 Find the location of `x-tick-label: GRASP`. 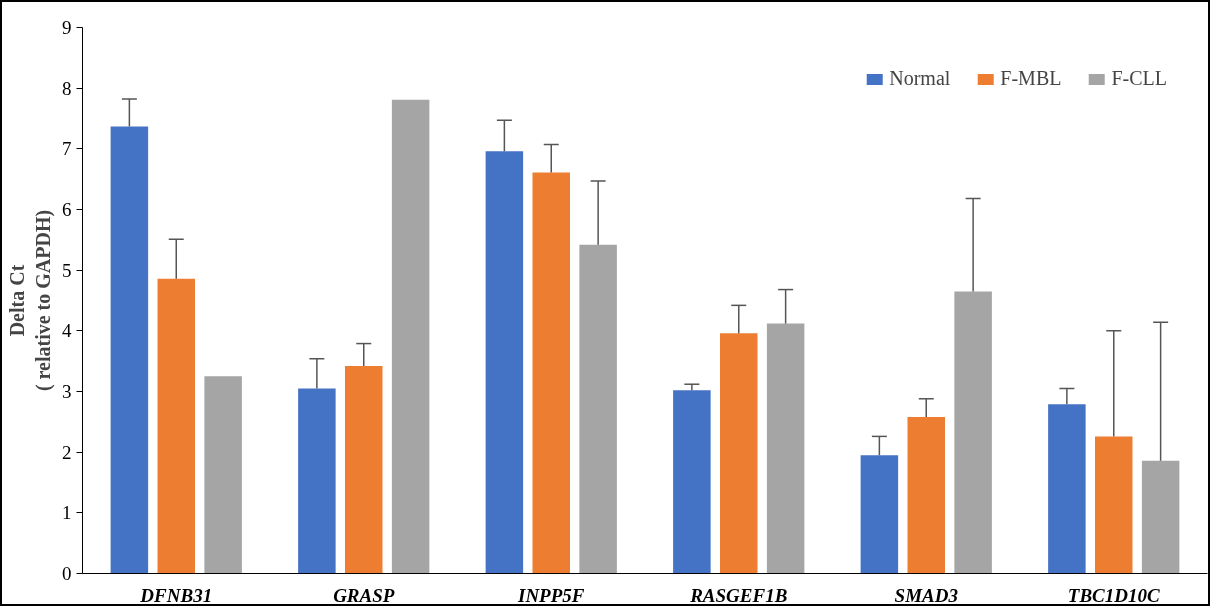

x-tick-label: GRASP is located at coordinates (364, 595).